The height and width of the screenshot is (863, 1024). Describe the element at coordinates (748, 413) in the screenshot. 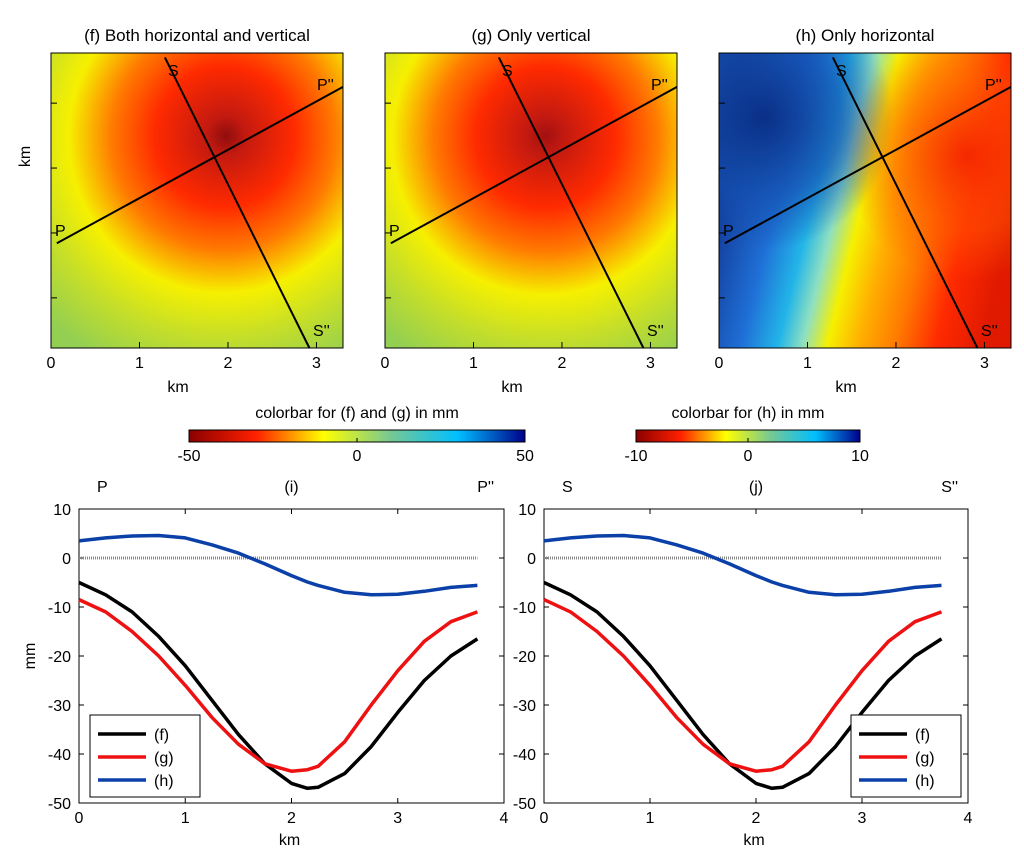

I see `colorbar-label: colorbar for (h) in mm` at that location.